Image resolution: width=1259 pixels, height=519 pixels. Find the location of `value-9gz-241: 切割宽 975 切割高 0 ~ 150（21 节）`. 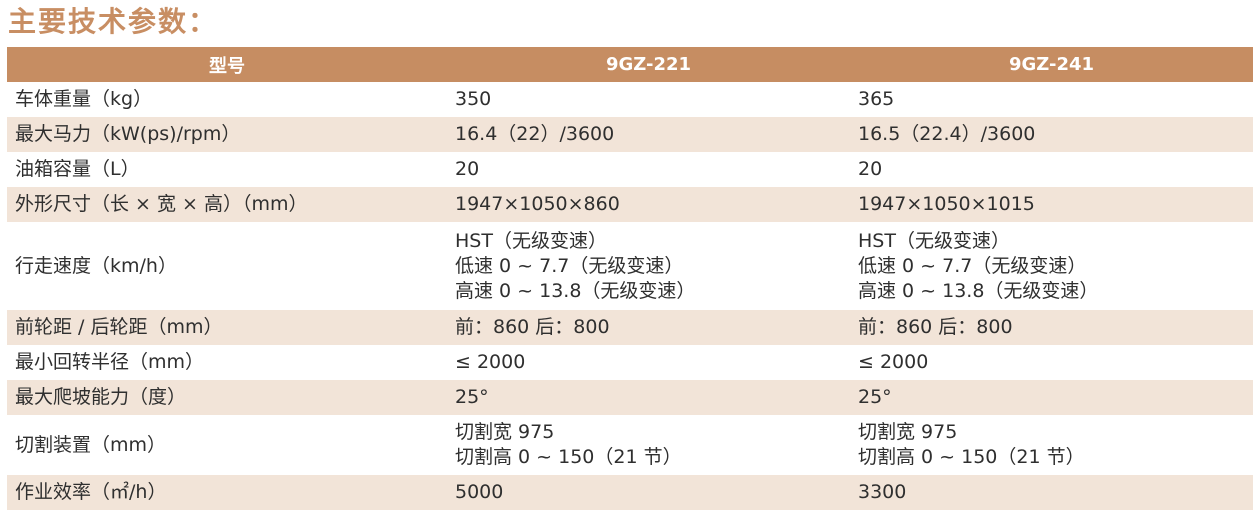

value-9gz-241: 切割宽 975 切割高 0 ~ 150（21 节） is located at coordinates (1051, 445).